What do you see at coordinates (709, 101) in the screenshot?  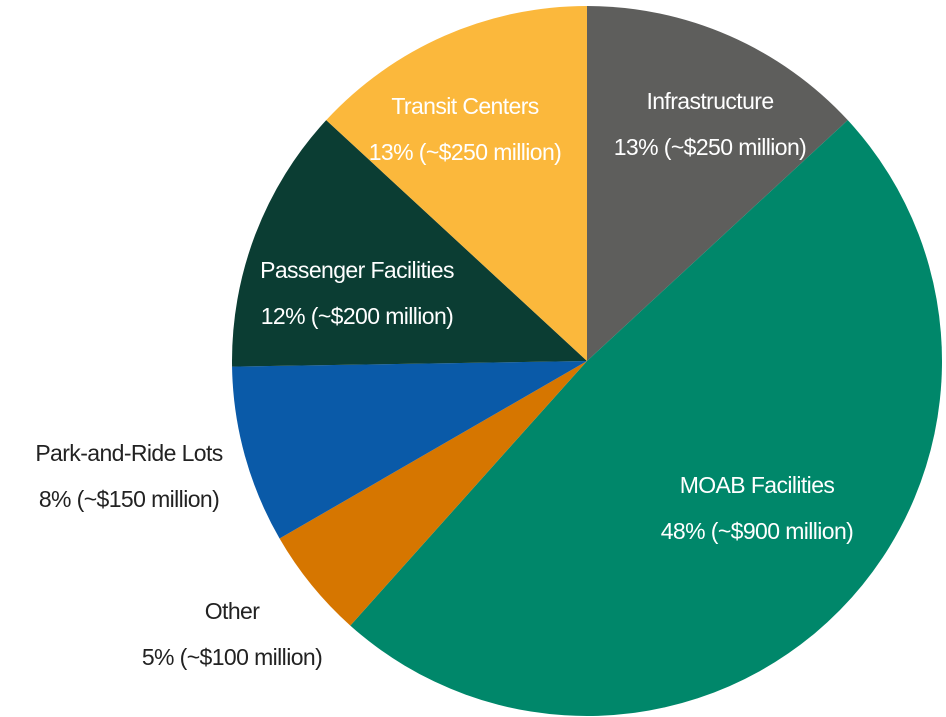 I see `slice-label: Infrastructure` at bounding box center [709, 101].